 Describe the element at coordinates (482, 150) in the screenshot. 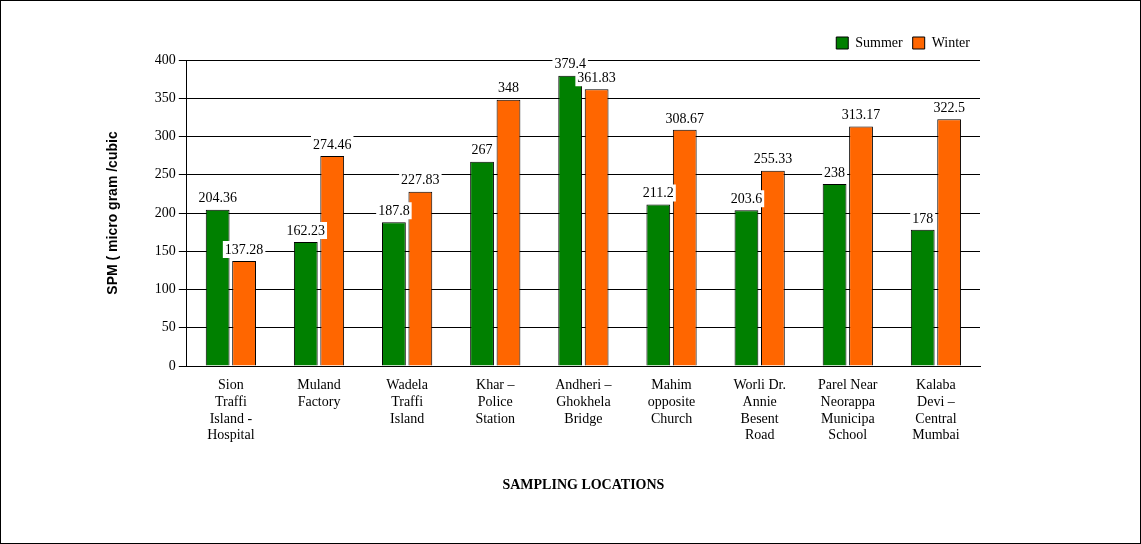

I see `data-label: 267` at that location.